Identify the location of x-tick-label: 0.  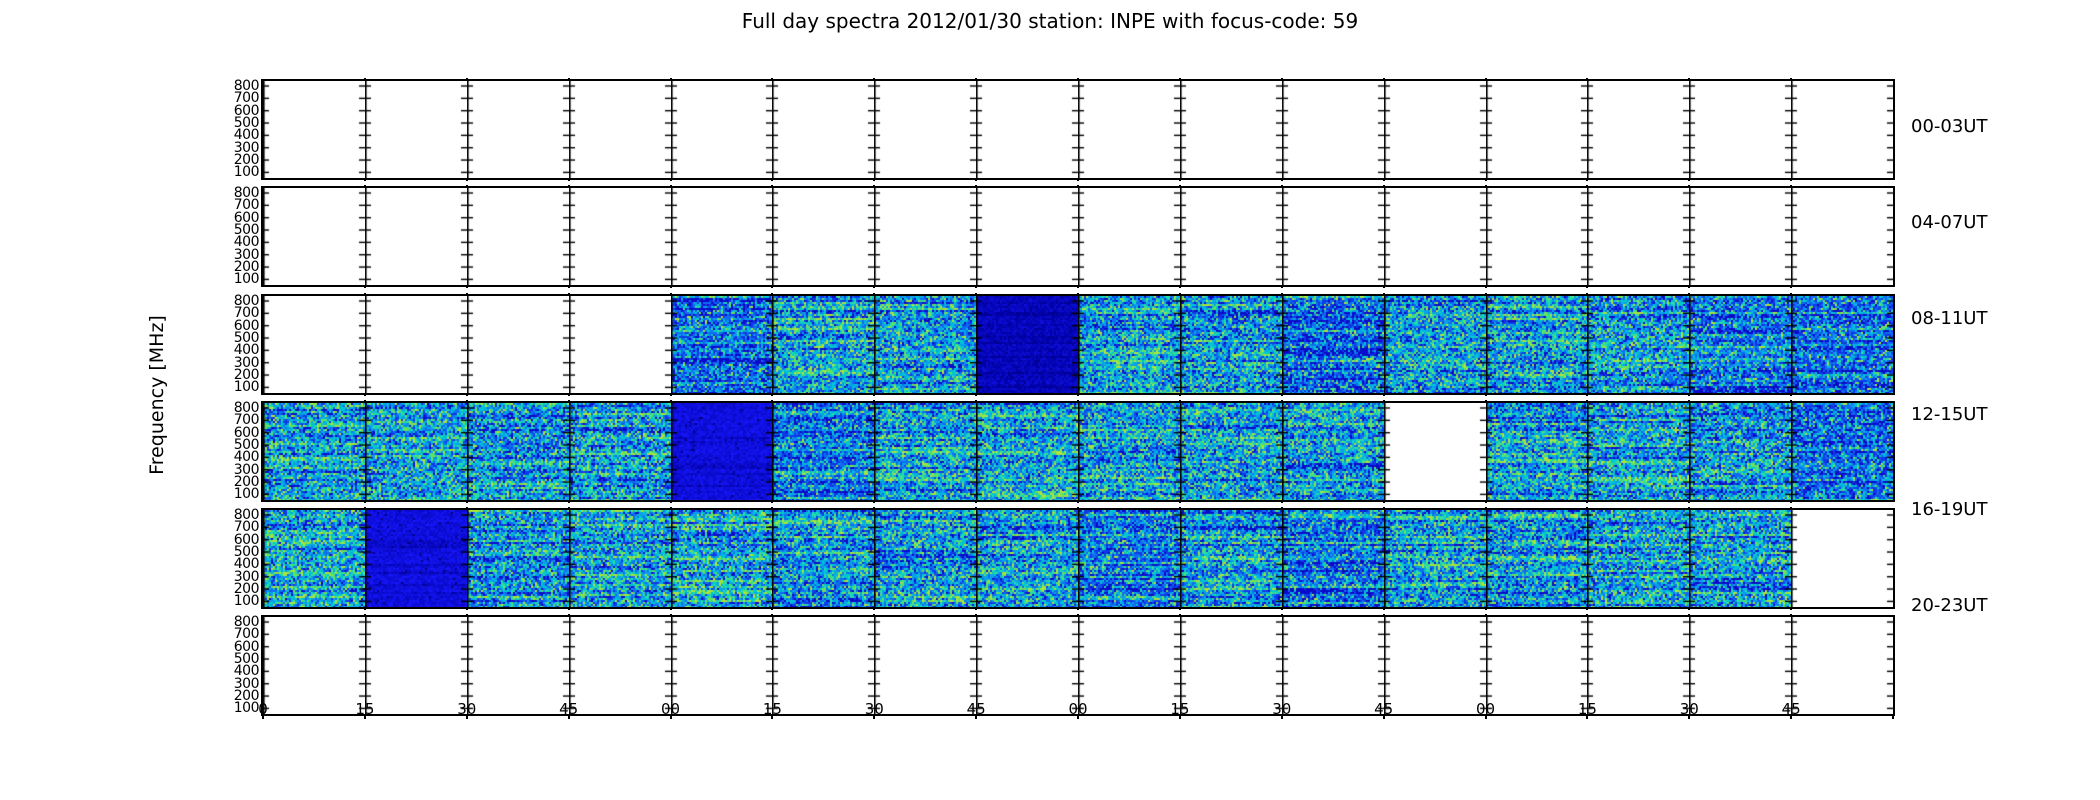
(263, 709).